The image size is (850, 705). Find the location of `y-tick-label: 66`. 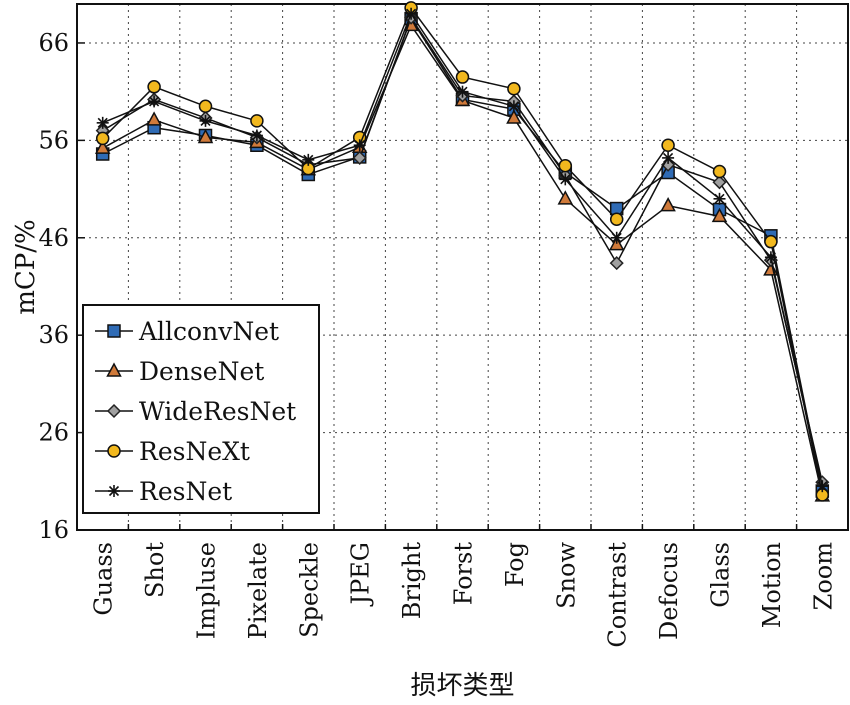

y-tick-label: 66 is located at coordinates (53, 43).